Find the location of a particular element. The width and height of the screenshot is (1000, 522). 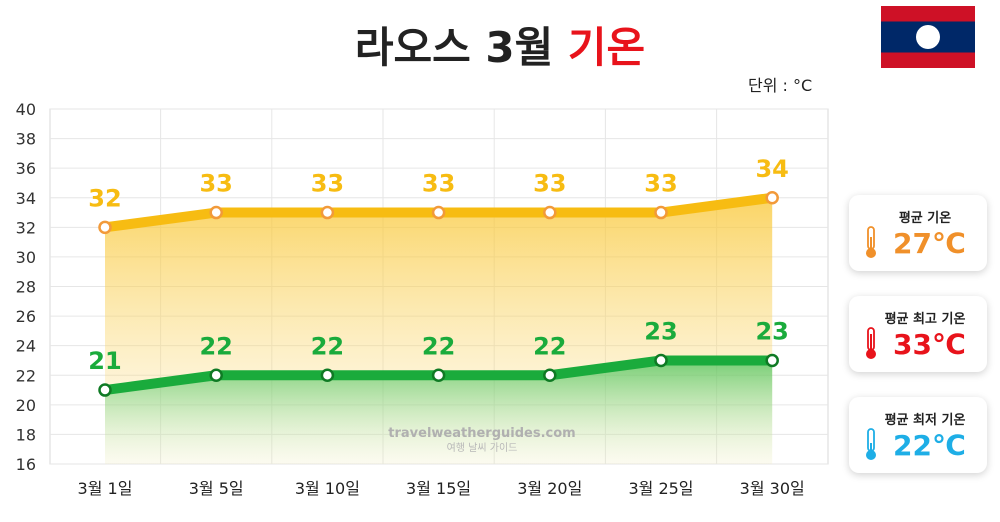

y-tick-label: 24 is located at coordinates (26, 346).